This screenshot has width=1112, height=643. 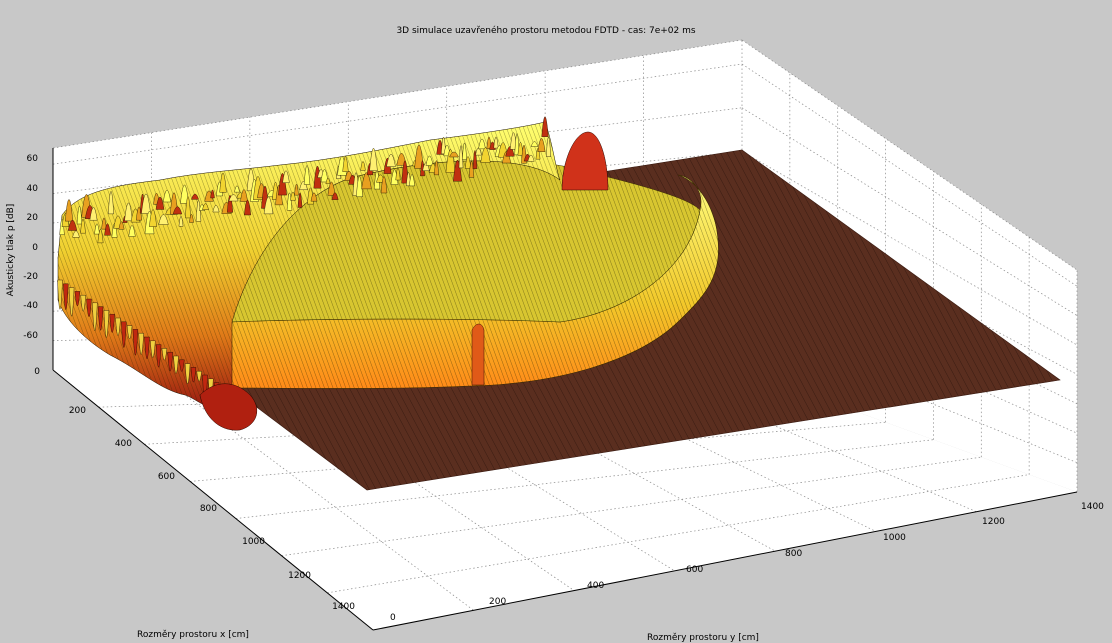 I want to click on y-tick-label: 200, so click(x=497, y=602).